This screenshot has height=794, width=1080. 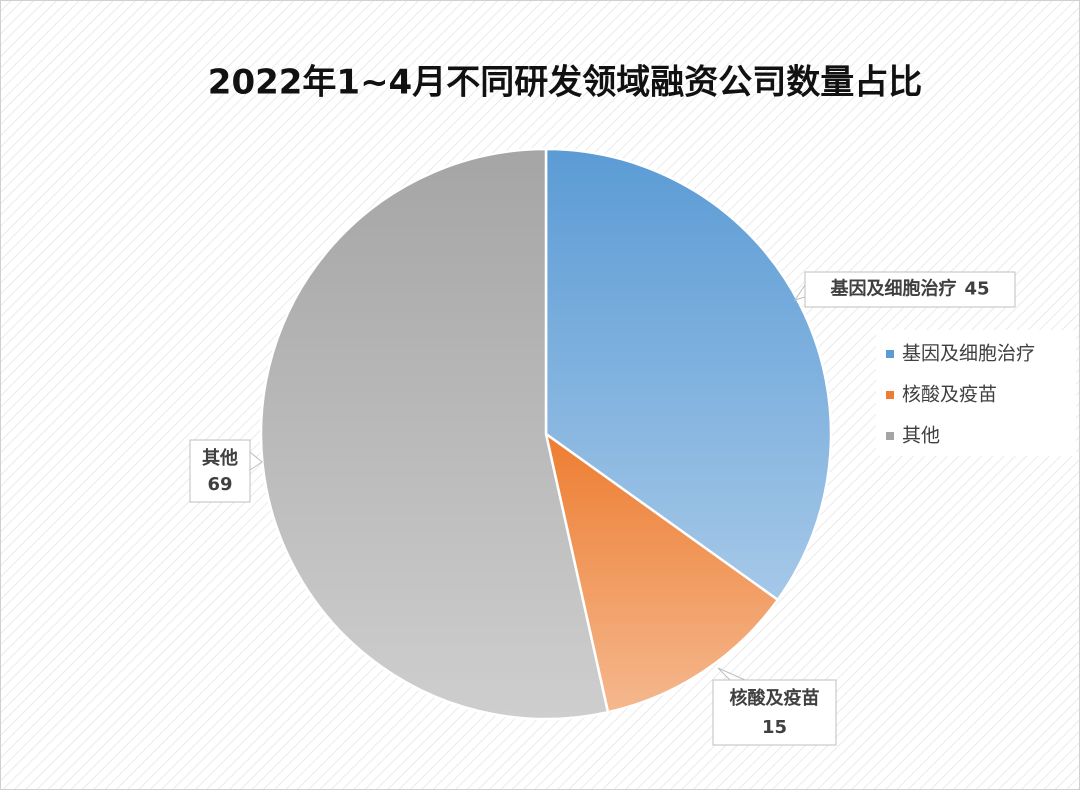 What do you see at coordinates (976, 289) in the screenshot?
I see `data-label-value: 45` at bounding box center [976, 289].